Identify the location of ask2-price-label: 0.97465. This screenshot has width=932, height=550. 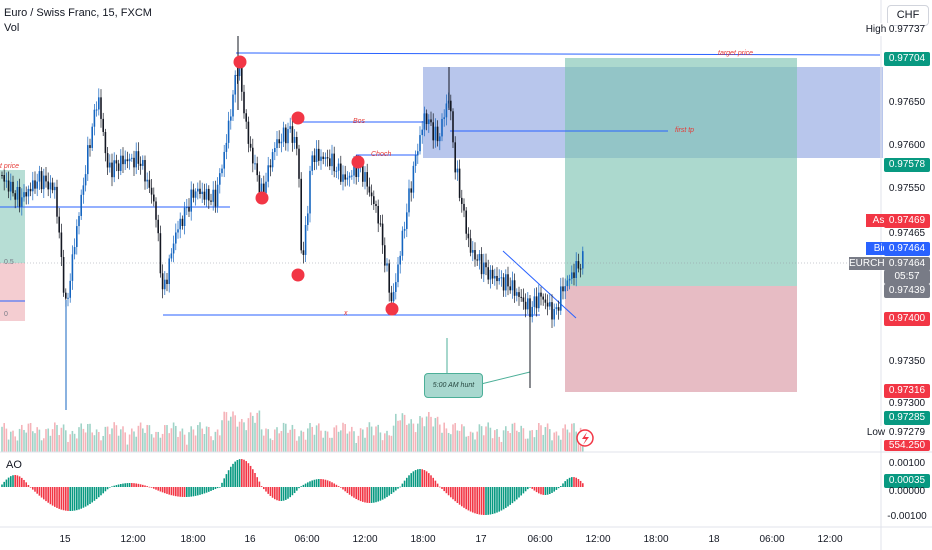
(907, 233).